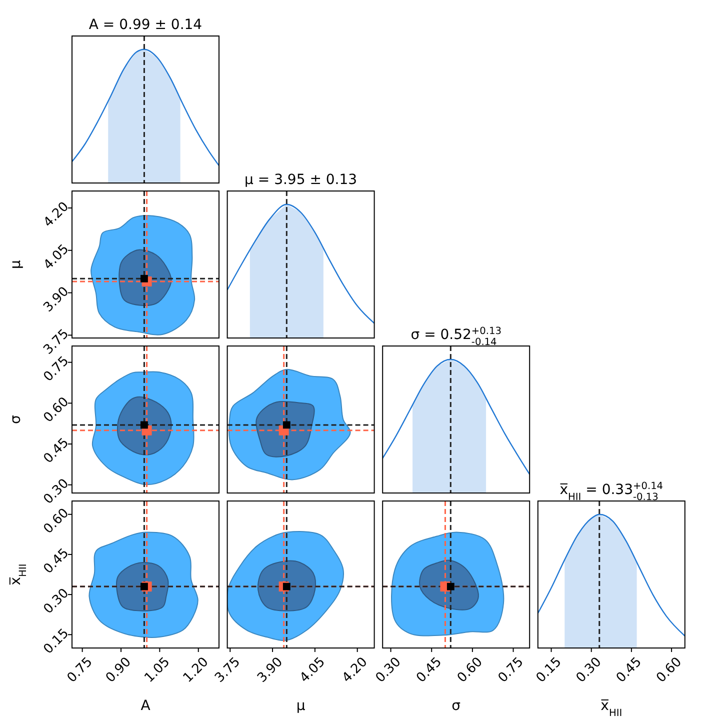  I want to click on chart-title: μ = 3.95 ± 0.13, so click(301, 180).